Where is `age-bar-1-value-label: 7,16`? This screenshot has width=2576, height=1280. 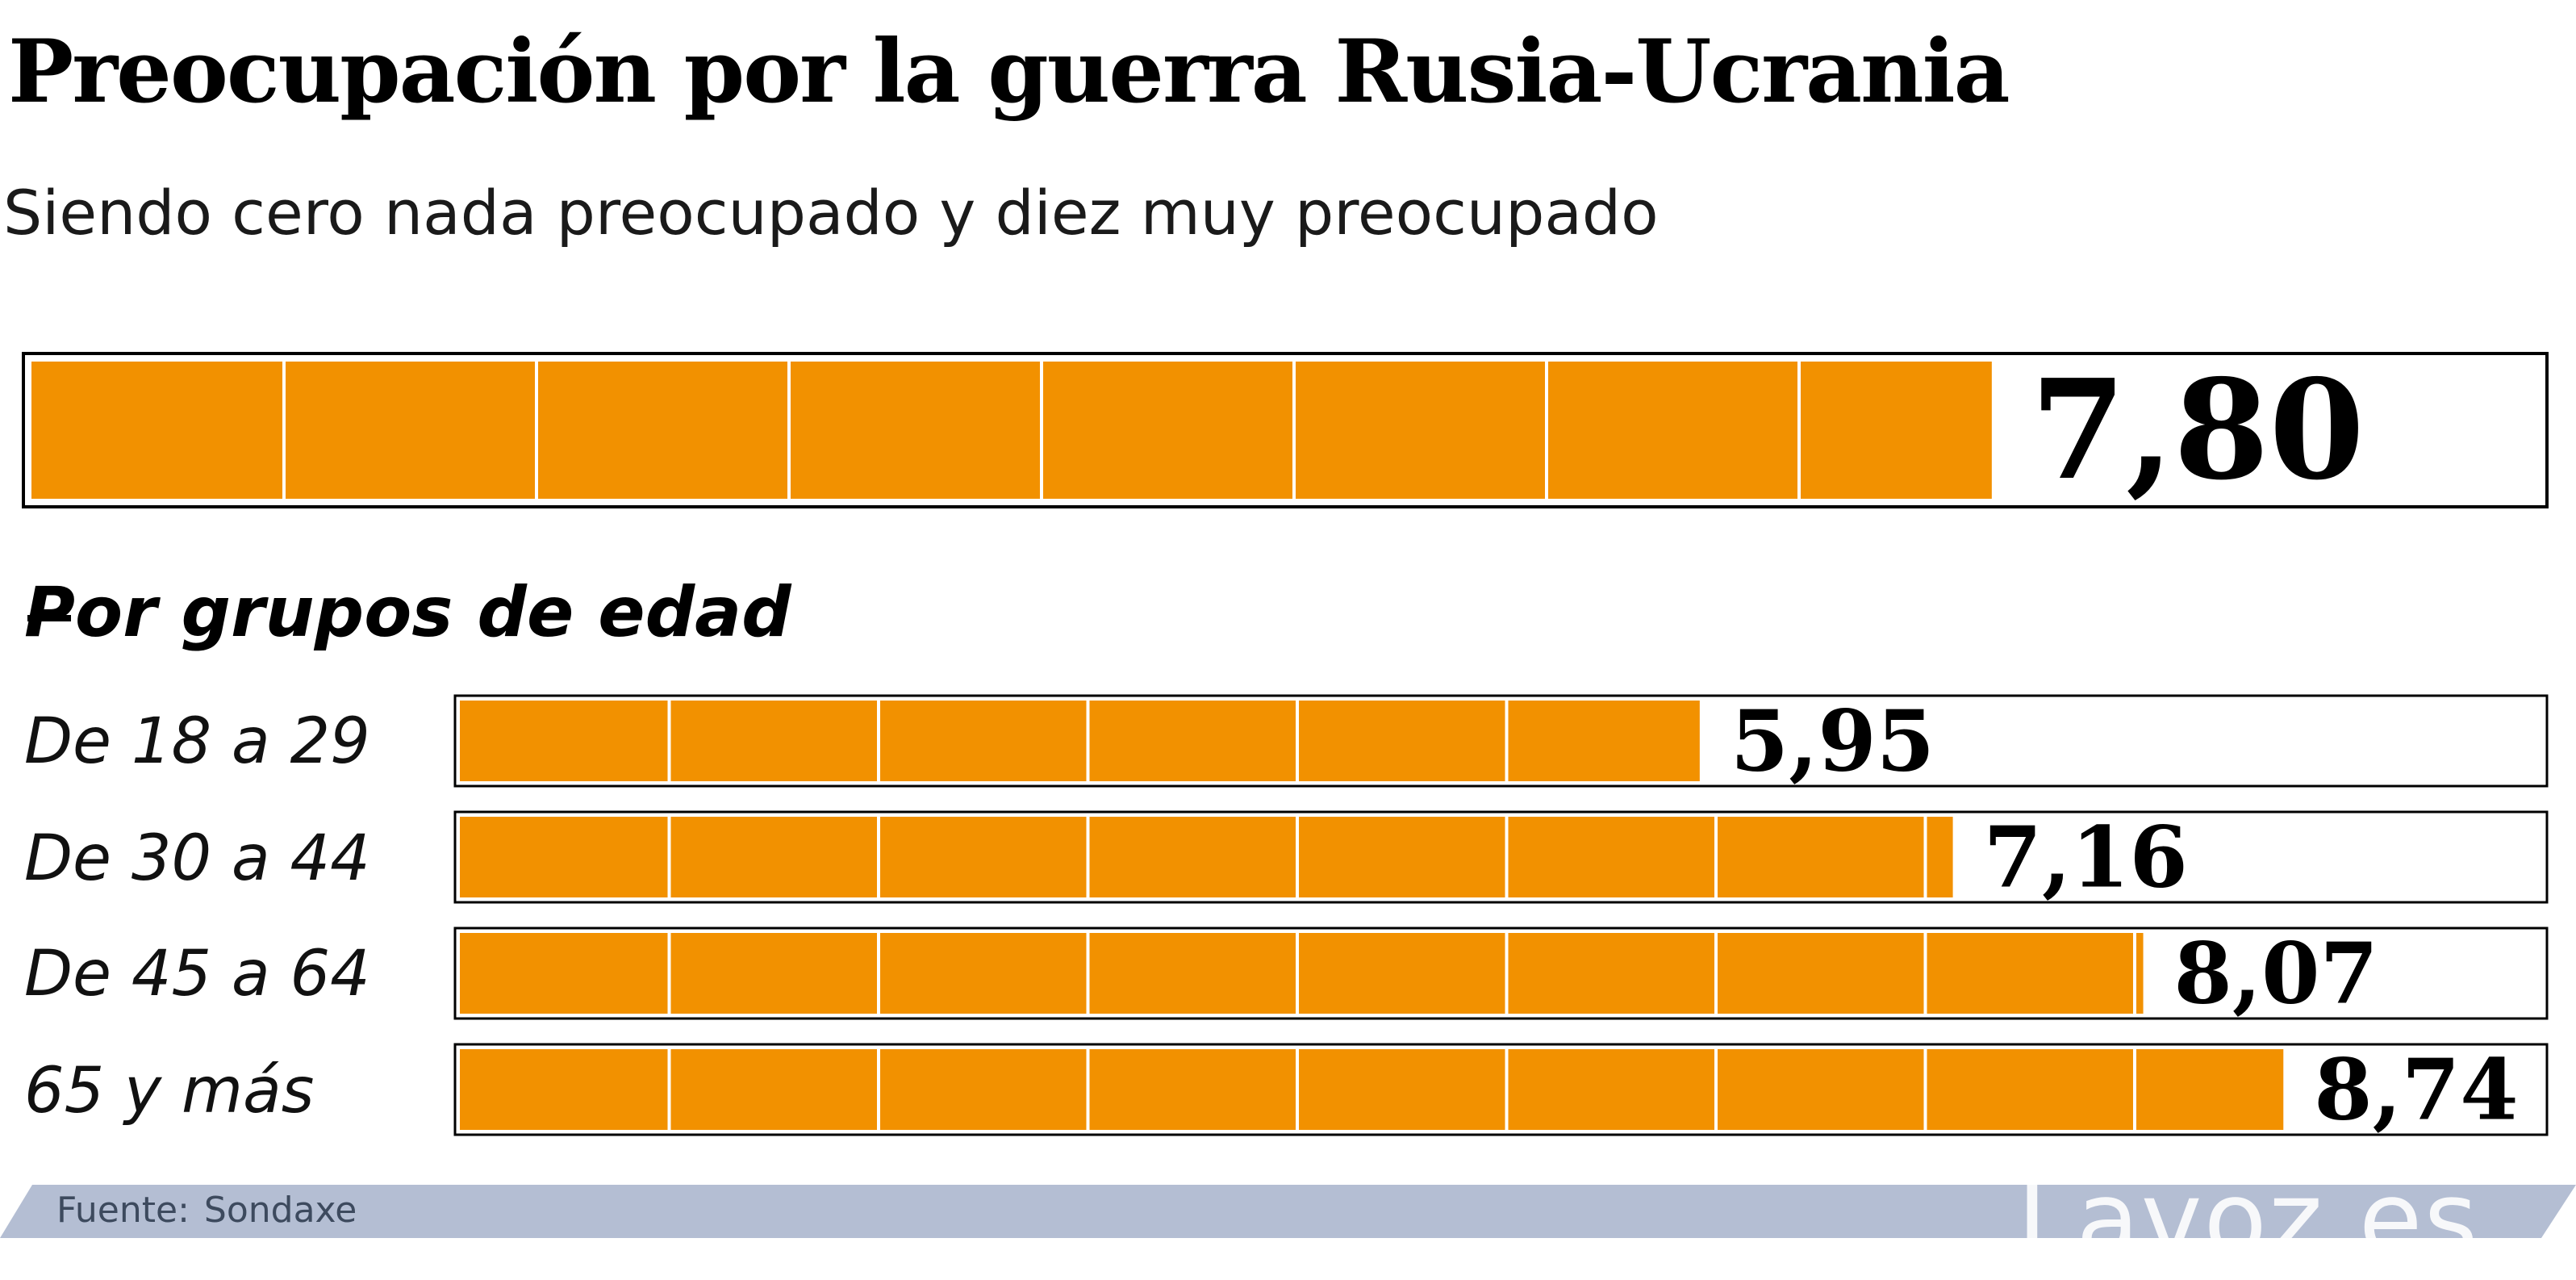
age-bar-1-value-label: 7,16 is located at coordinates (2086, 857).